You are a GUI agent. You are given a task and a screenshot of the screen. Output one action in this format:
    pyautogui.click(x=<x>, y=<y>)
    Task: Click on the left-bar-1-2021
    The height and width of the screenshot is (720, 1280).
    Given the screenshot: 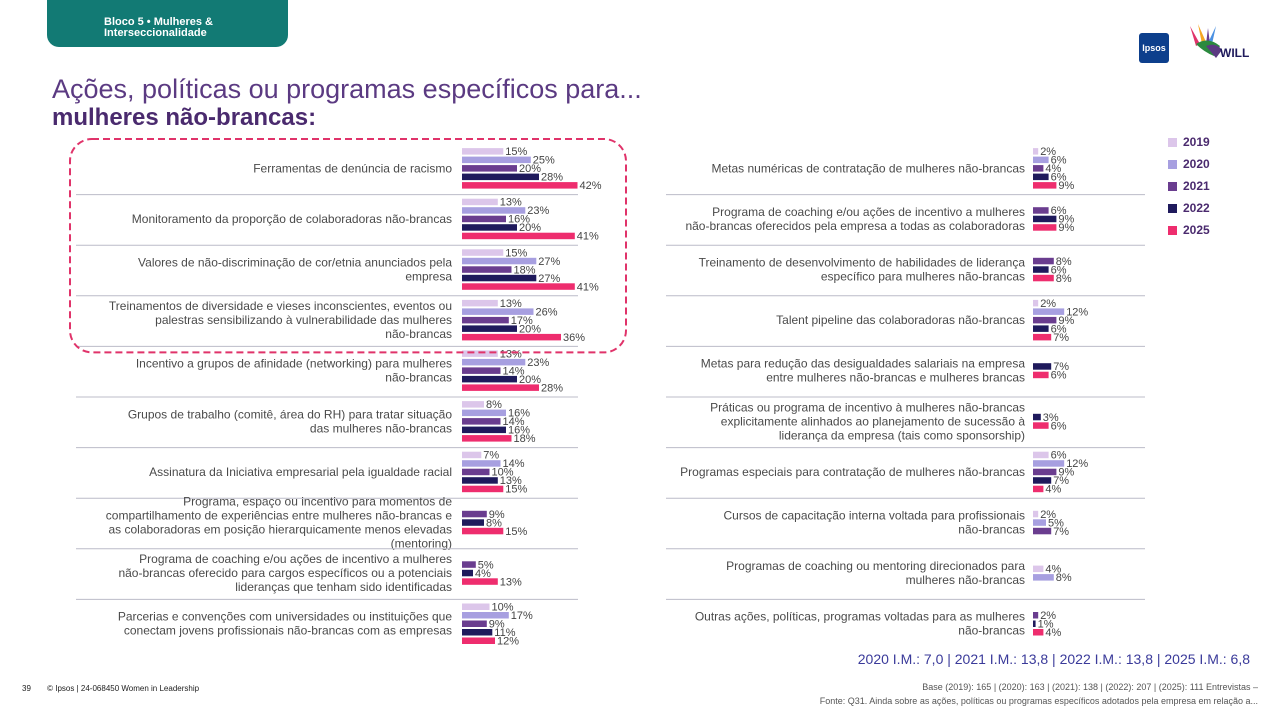 What is the action you would take?
    pyautogui.click(x=484, y=219)
    